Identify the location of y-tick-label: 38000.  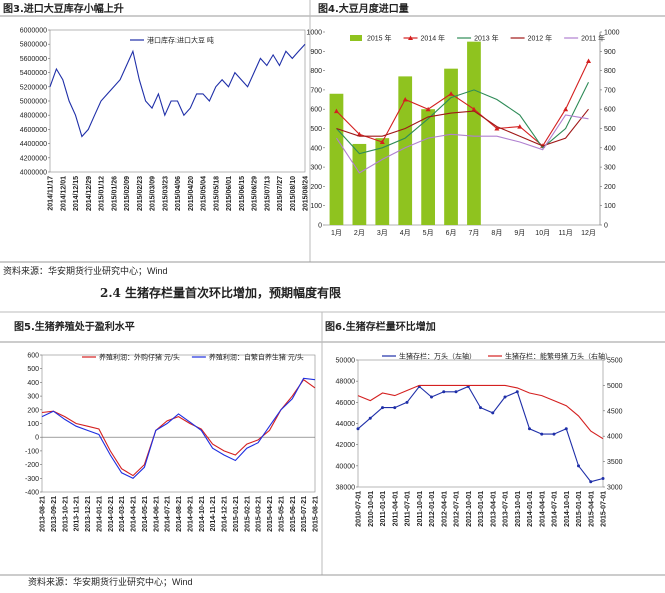
(346, 488).